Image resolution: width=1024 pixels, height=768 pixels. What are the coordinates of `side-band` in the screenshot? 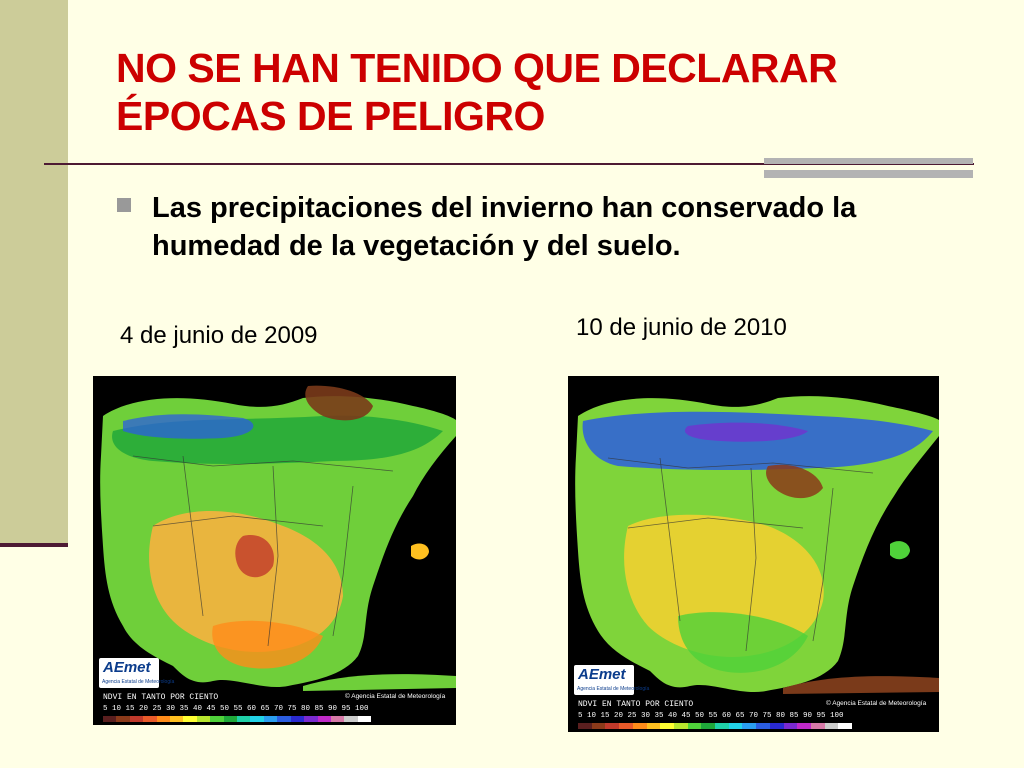 It's located at (34, 271).